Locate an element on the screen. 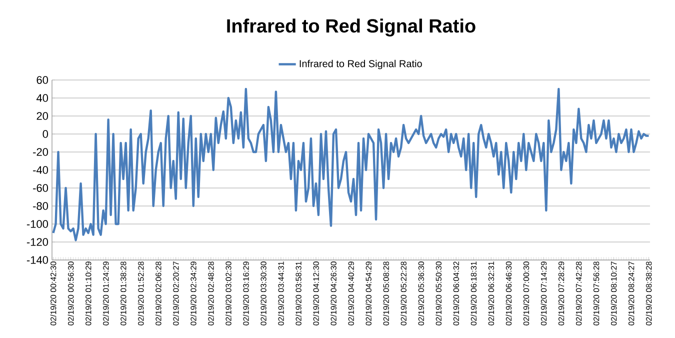 Image resolution: width=675 pixels, height=338 pixels. x-tick-label: 02/19/20 05:08:28 is located at coordinates (386, 294).